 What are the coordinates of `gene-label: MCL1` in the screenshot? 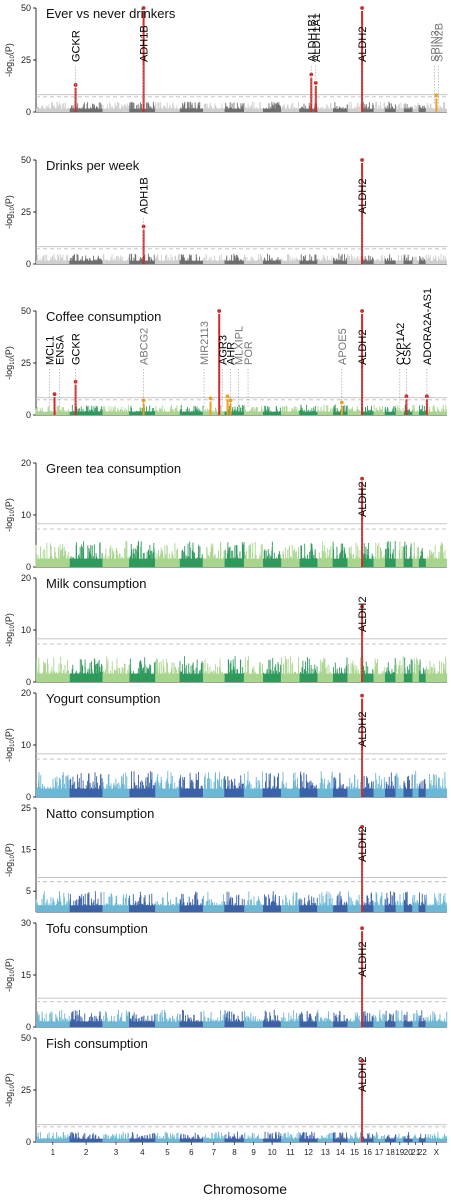 It's located at (50, 350).